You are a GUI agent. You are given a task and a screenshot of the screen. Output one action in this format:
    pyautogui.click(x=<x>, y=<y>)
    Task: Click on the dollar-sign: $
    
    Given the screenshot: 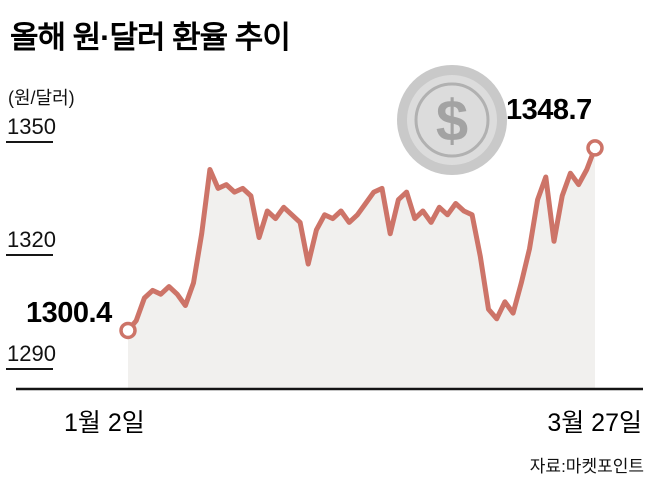 What is the action you would take?
    pyautogui.click(x=452, y=121)
    